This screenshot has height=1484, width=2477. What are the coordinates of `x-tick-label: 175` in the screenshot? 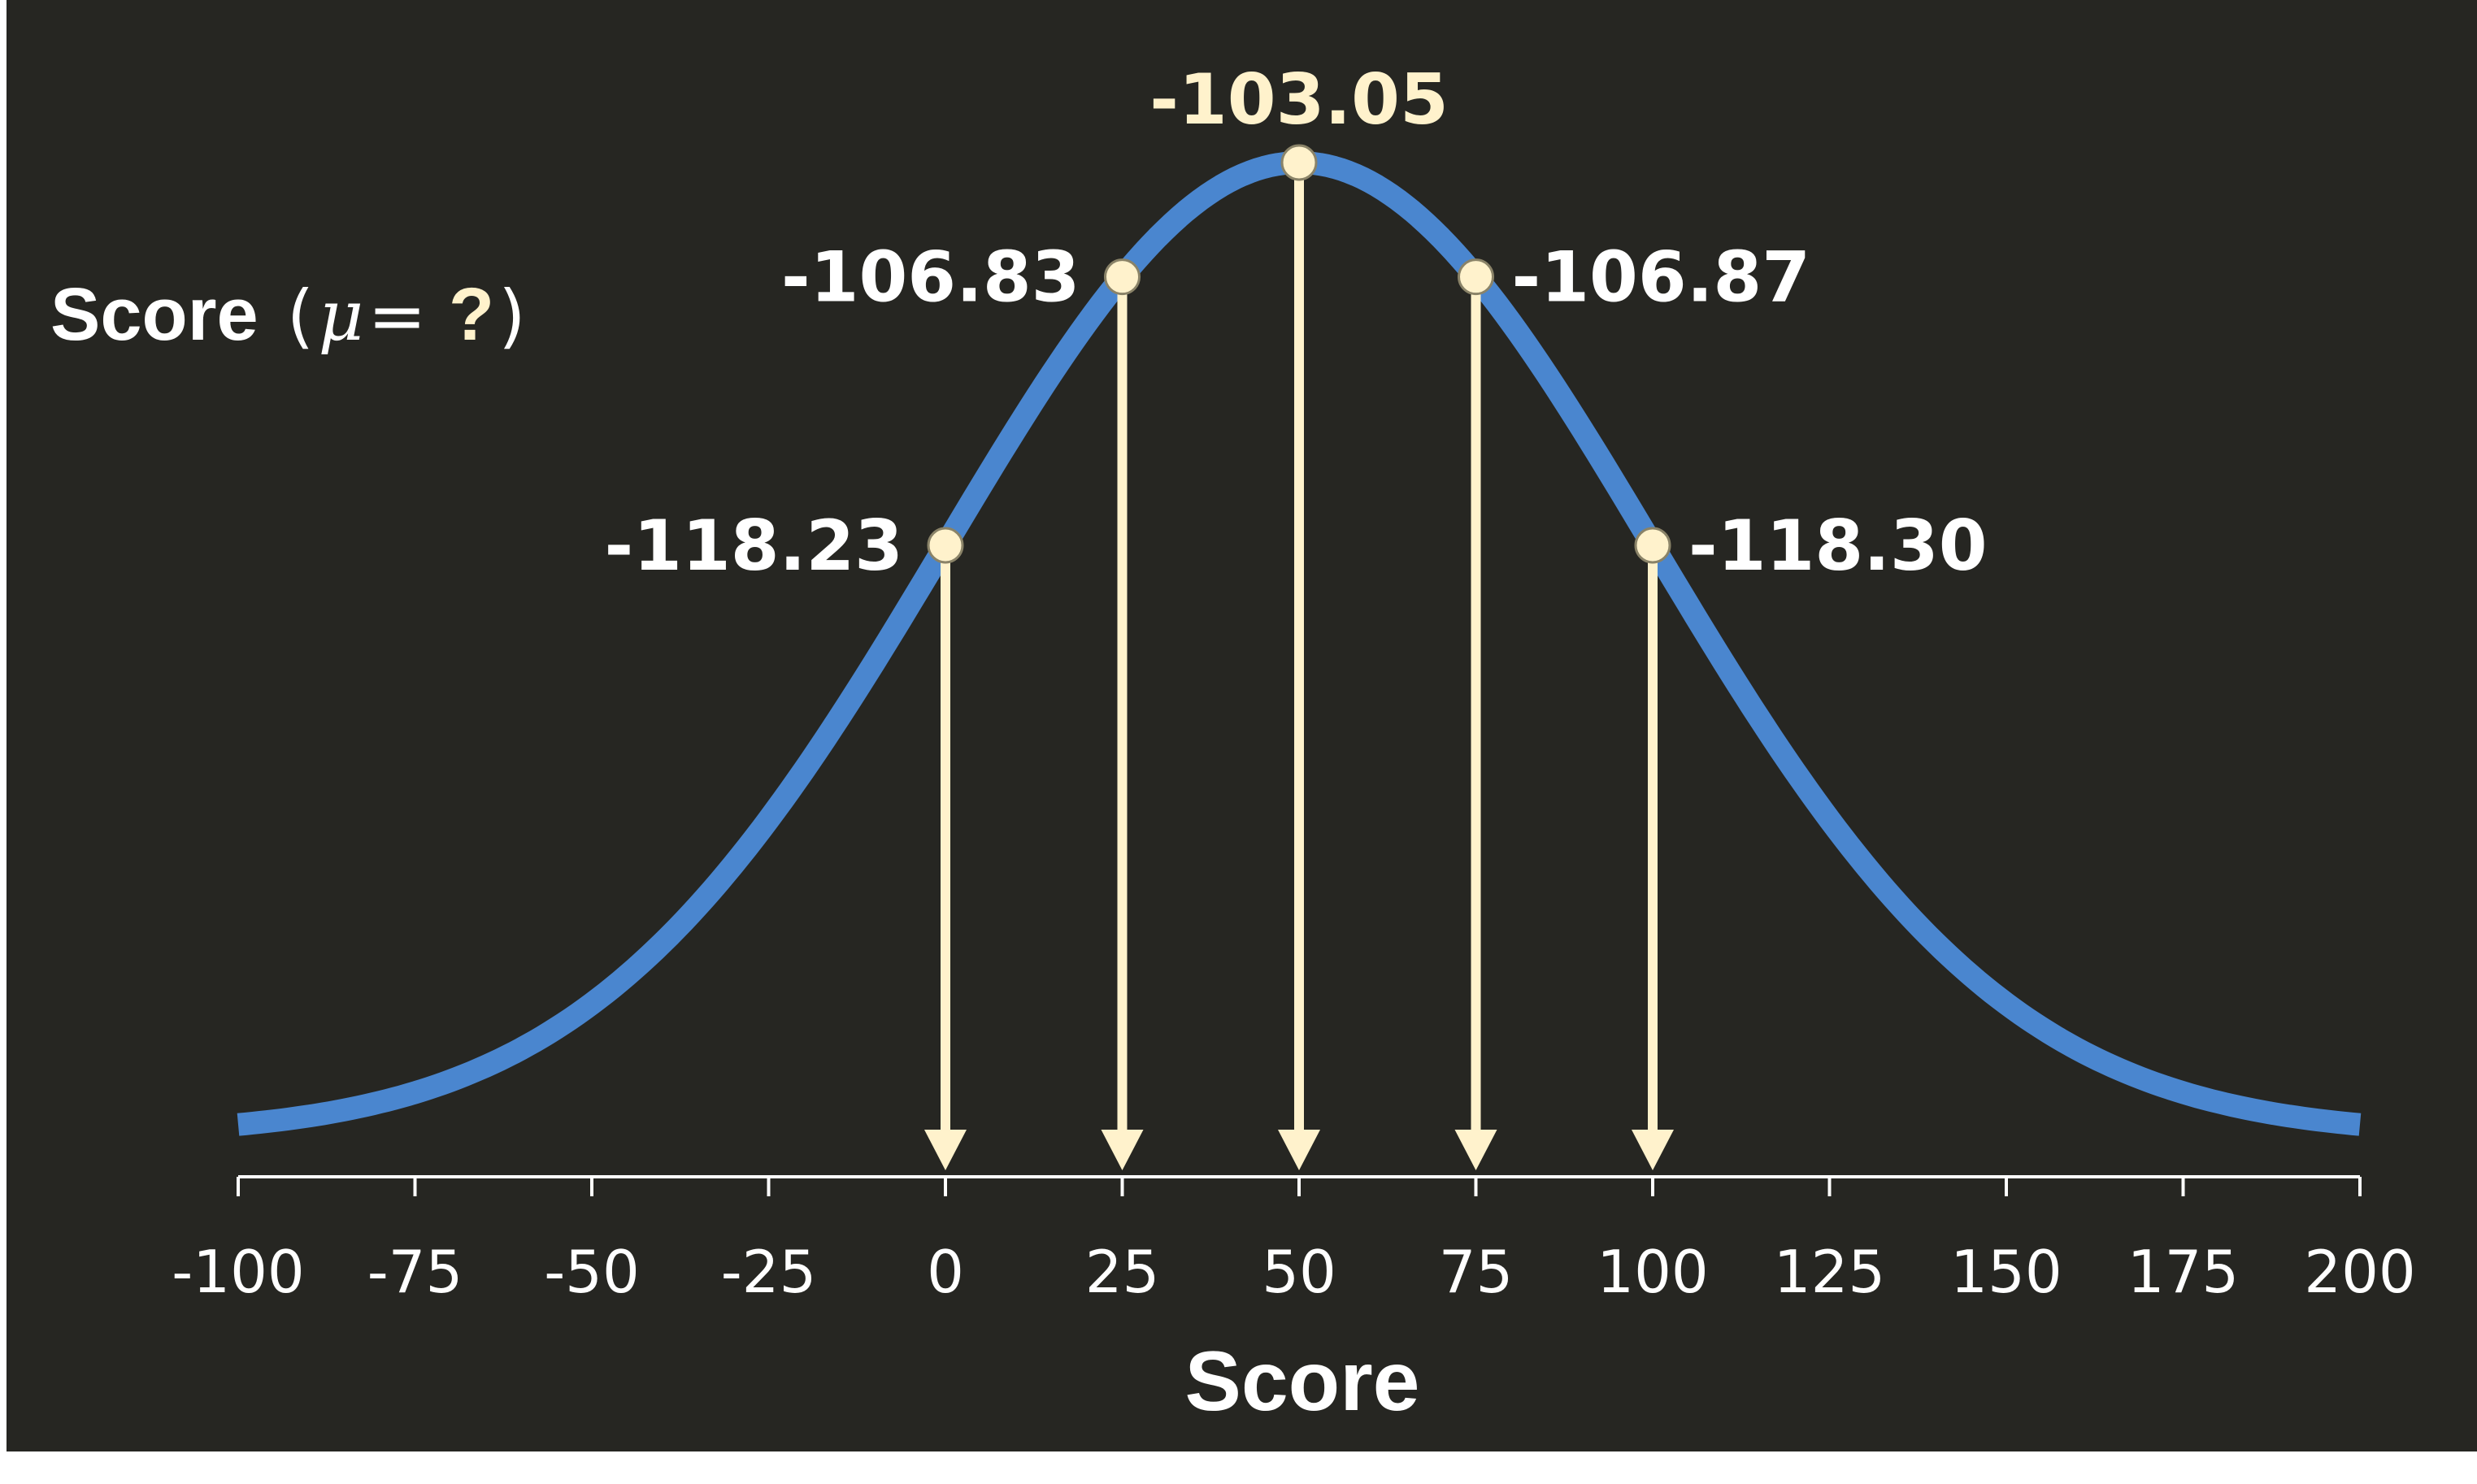 It's located at (2183, 1272).